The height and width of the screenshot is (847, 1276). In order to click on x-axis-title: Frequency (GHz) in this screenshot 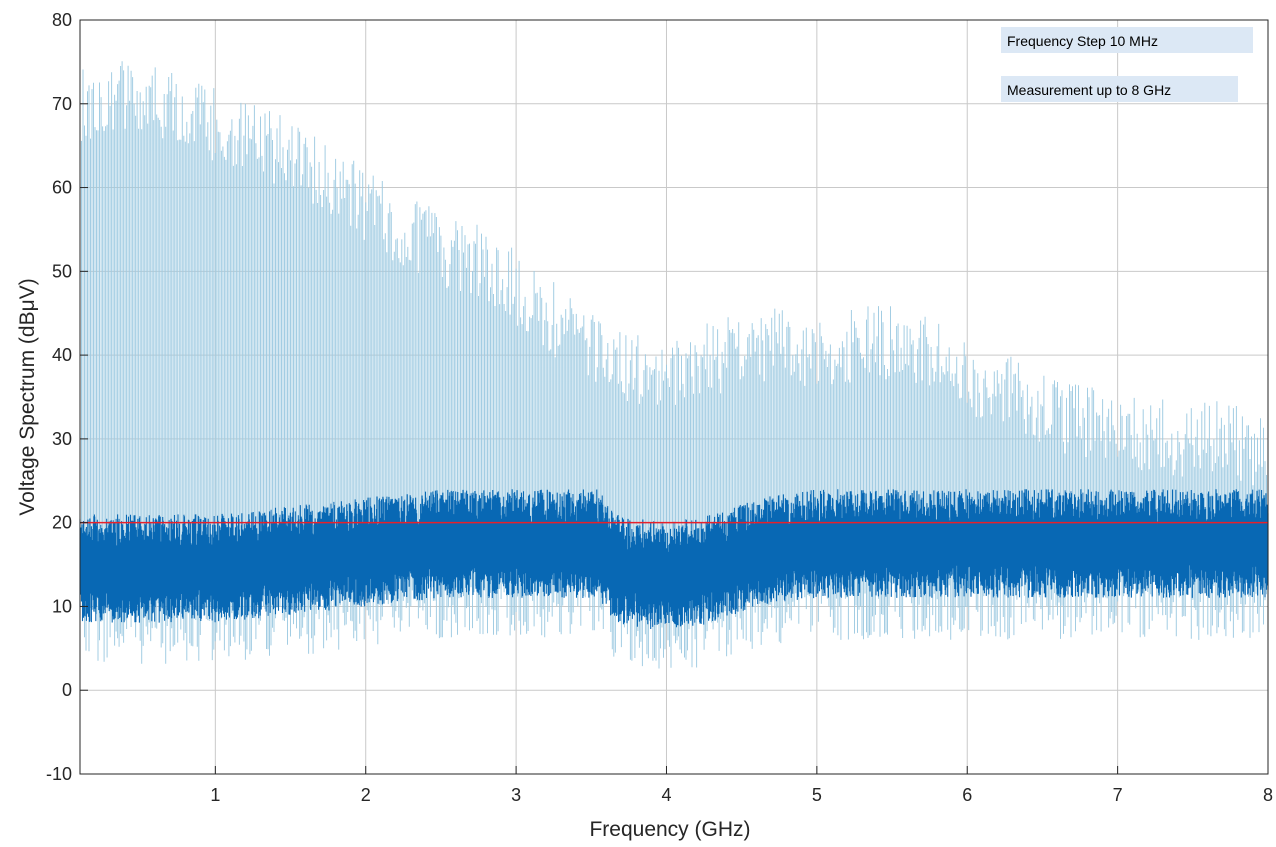, I will do `click(669, 829)`.